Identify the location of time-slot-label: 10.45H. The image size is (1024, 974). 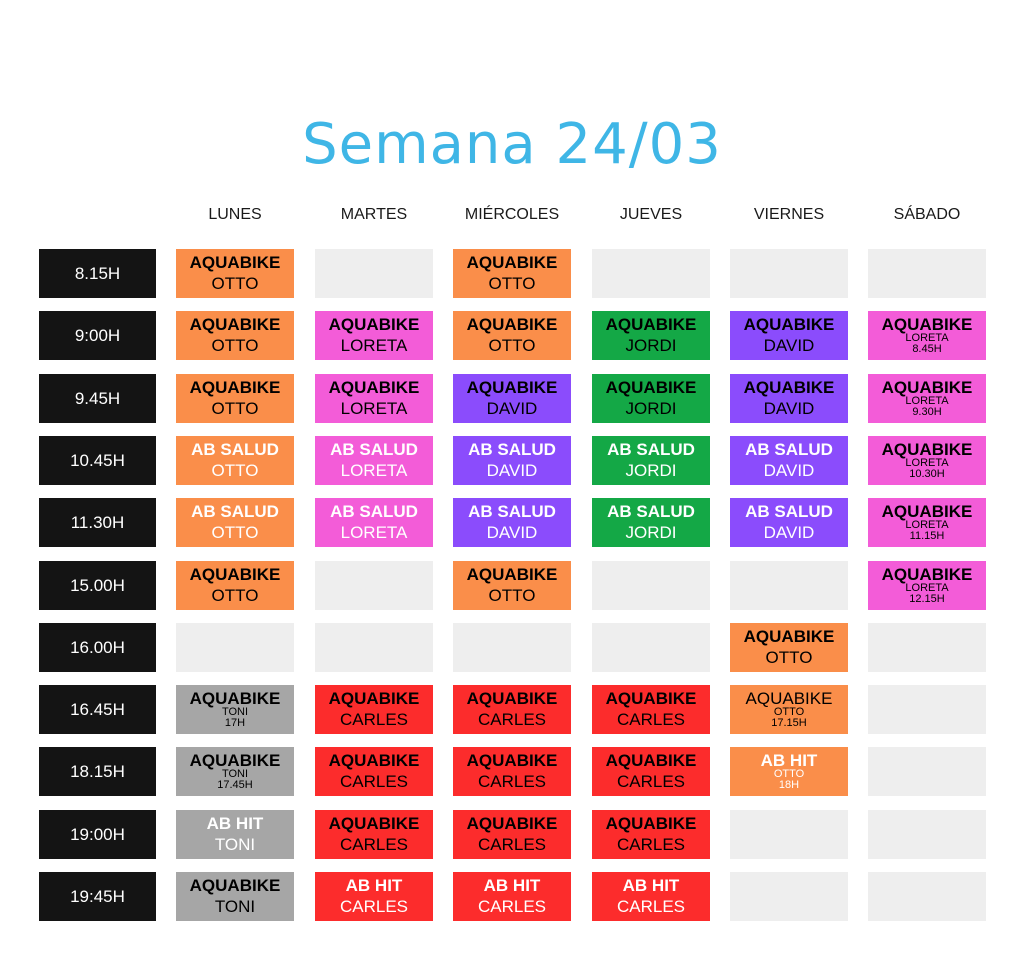
(97, 460).